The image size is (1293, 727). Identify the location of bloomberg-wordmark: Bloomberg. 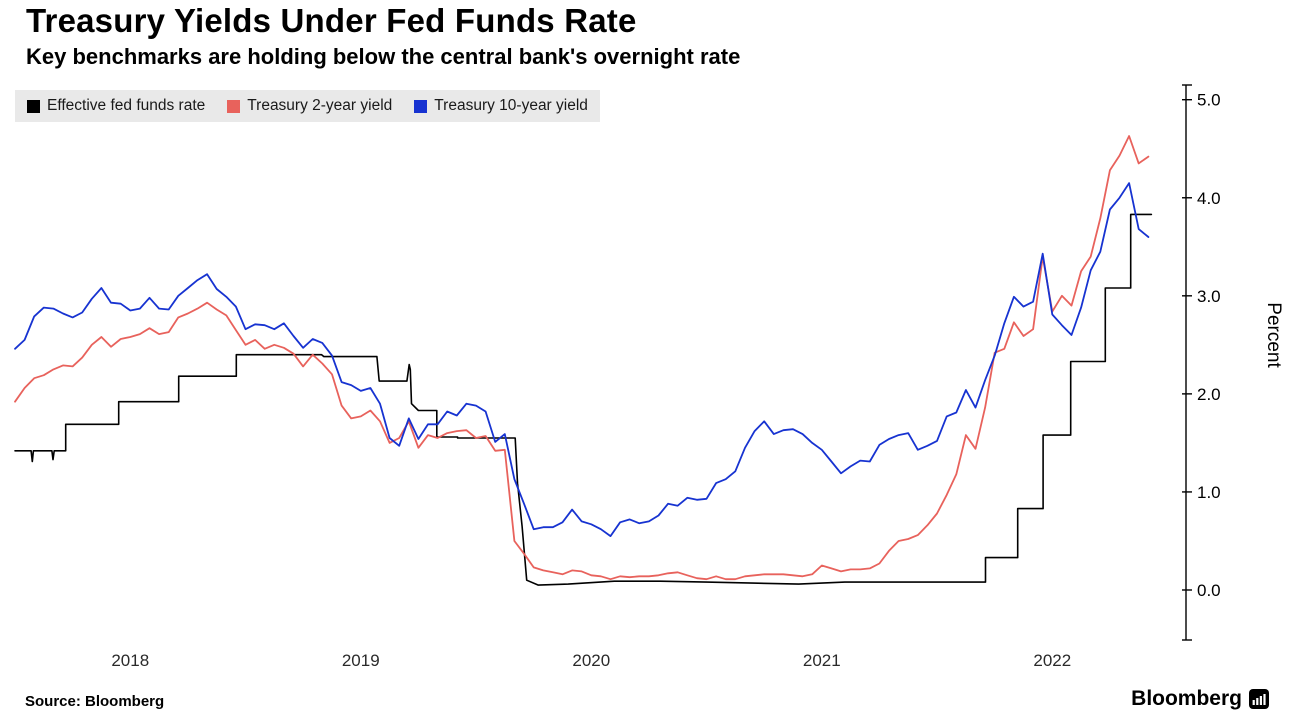
(1186, 698).